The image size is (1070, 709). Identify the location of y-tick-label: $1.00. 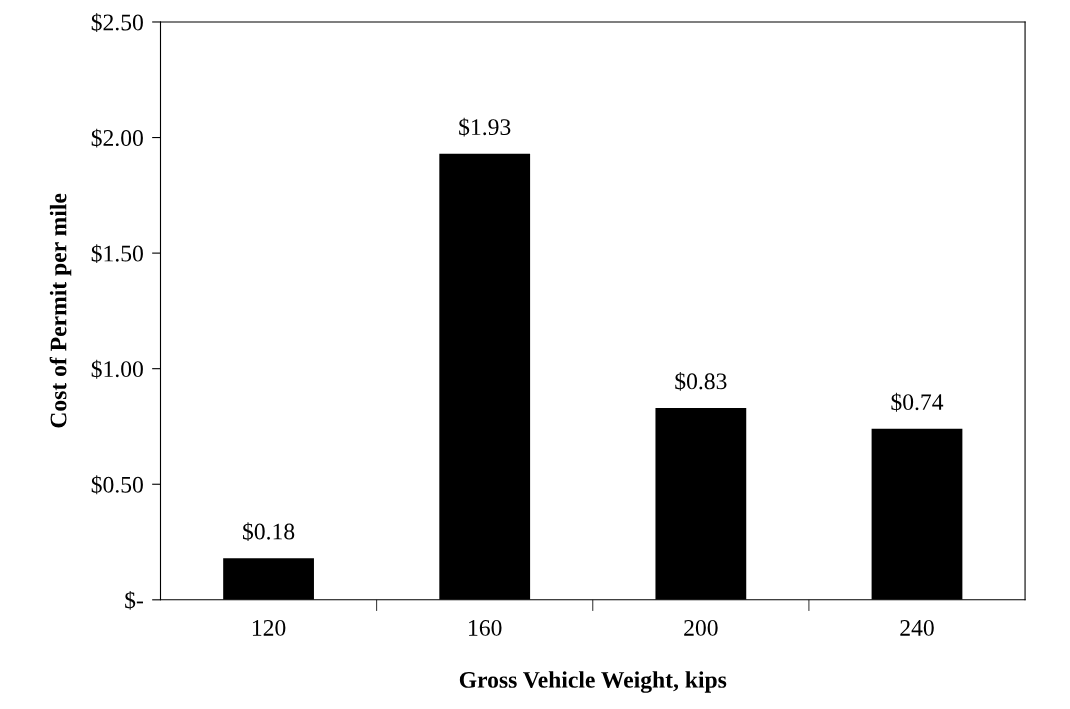
(117, 369).